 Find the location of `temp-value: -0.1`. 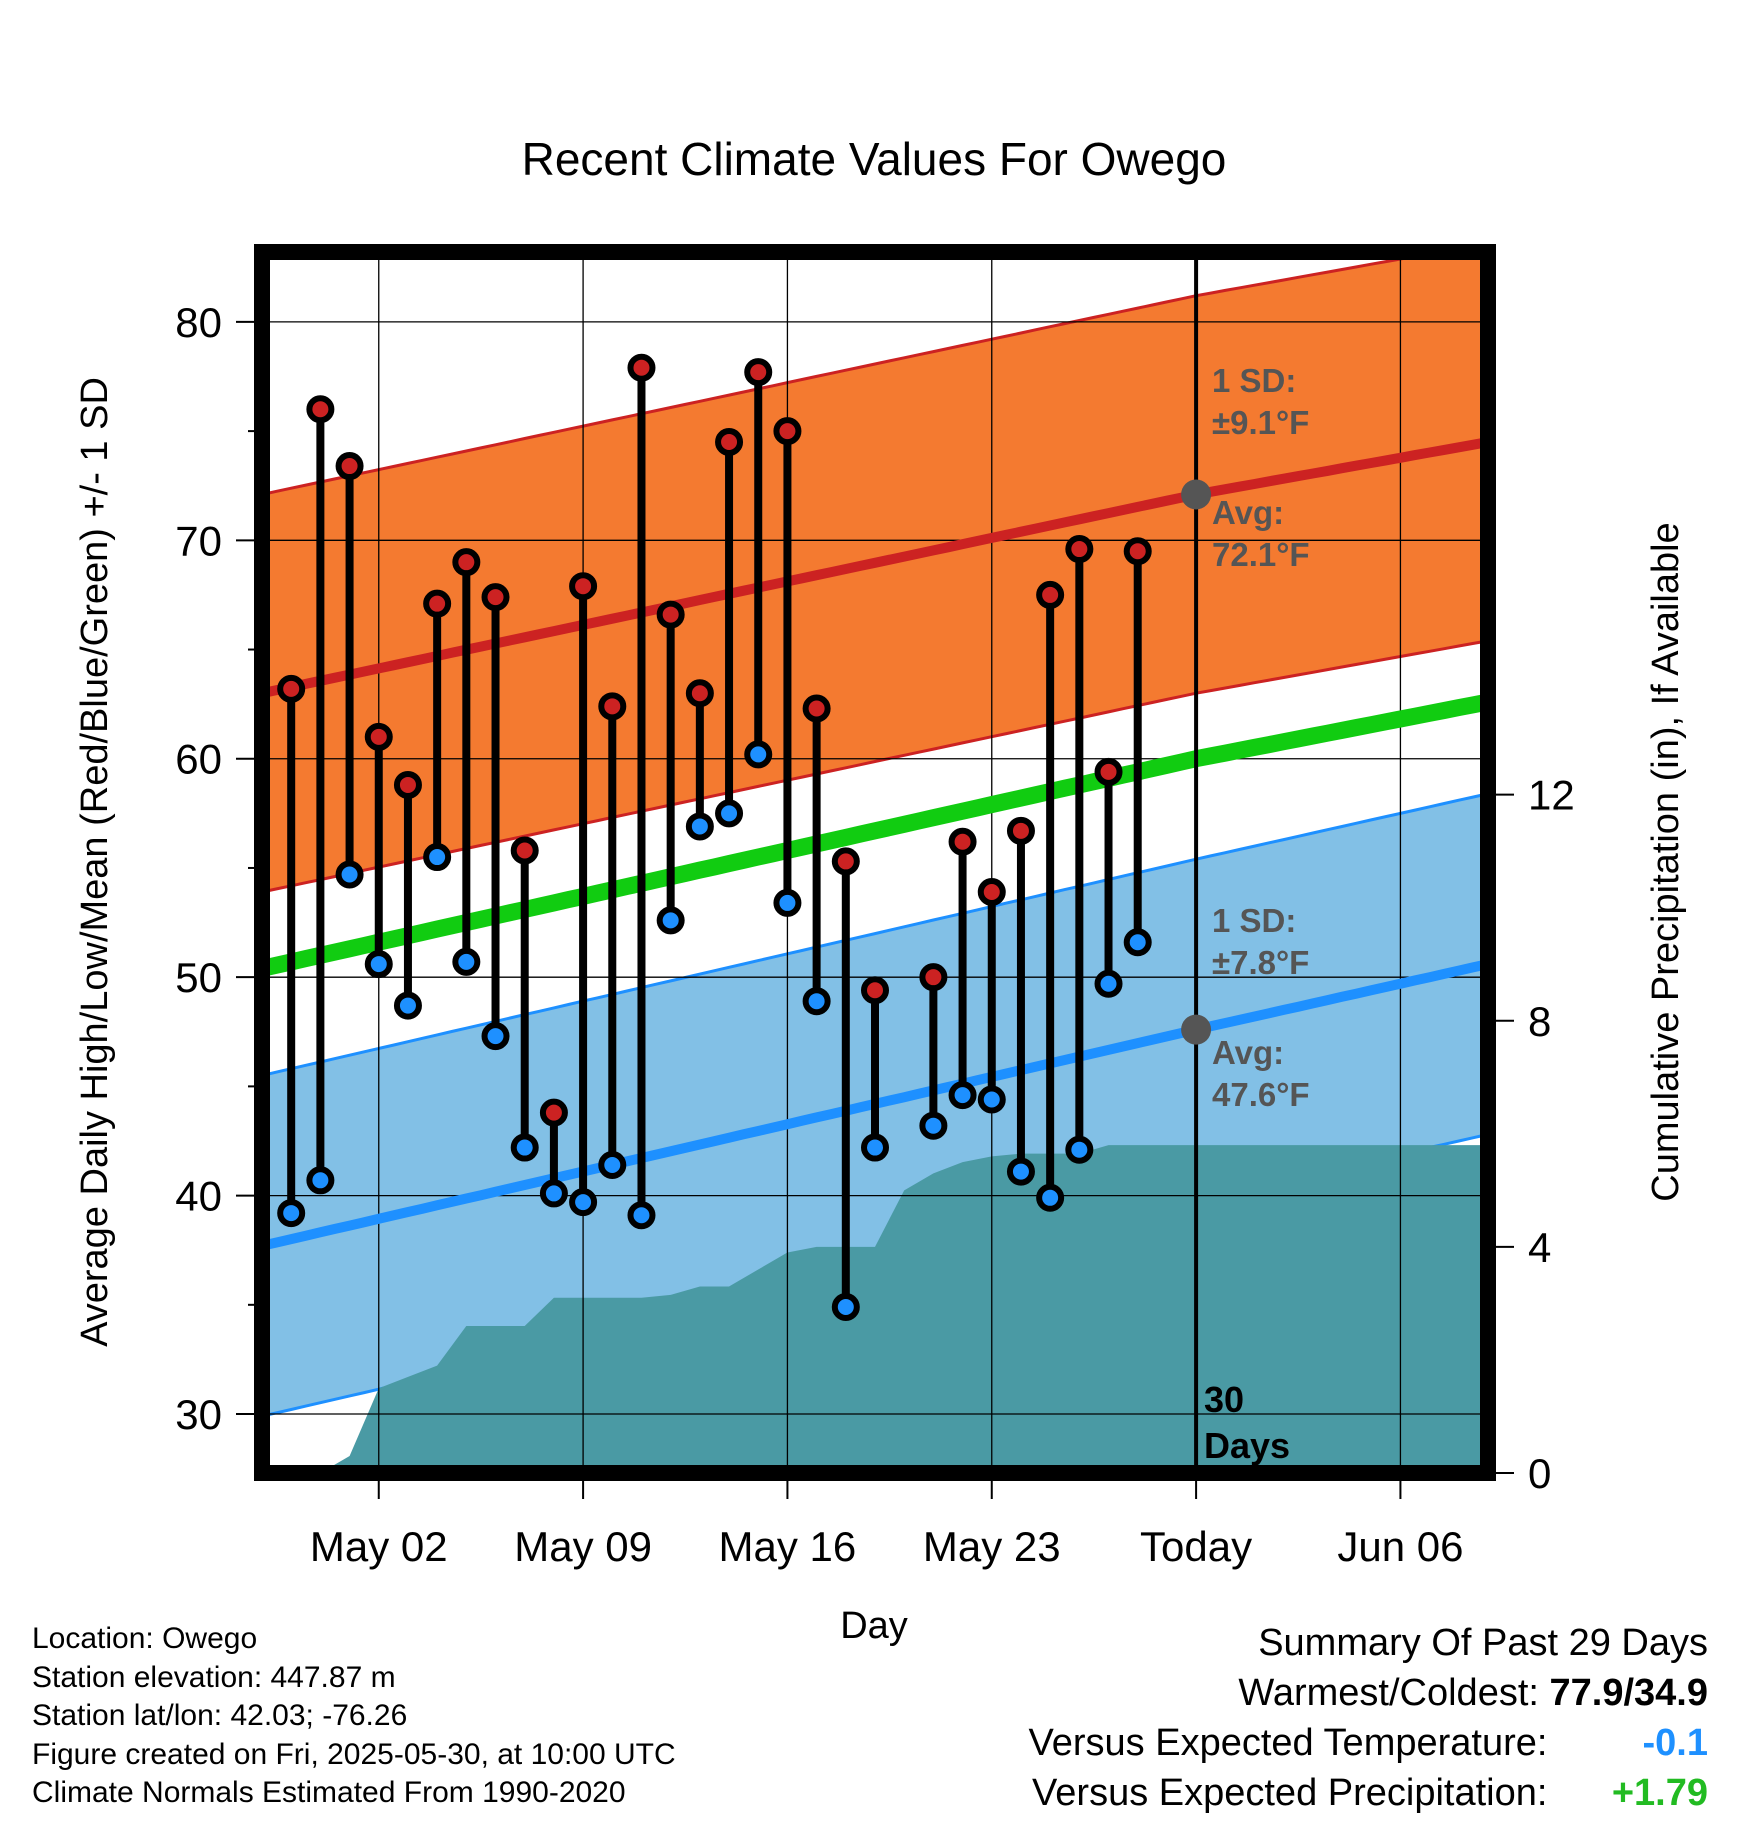

temp-value: -0.1 is located at coordinates (1675, 1743).